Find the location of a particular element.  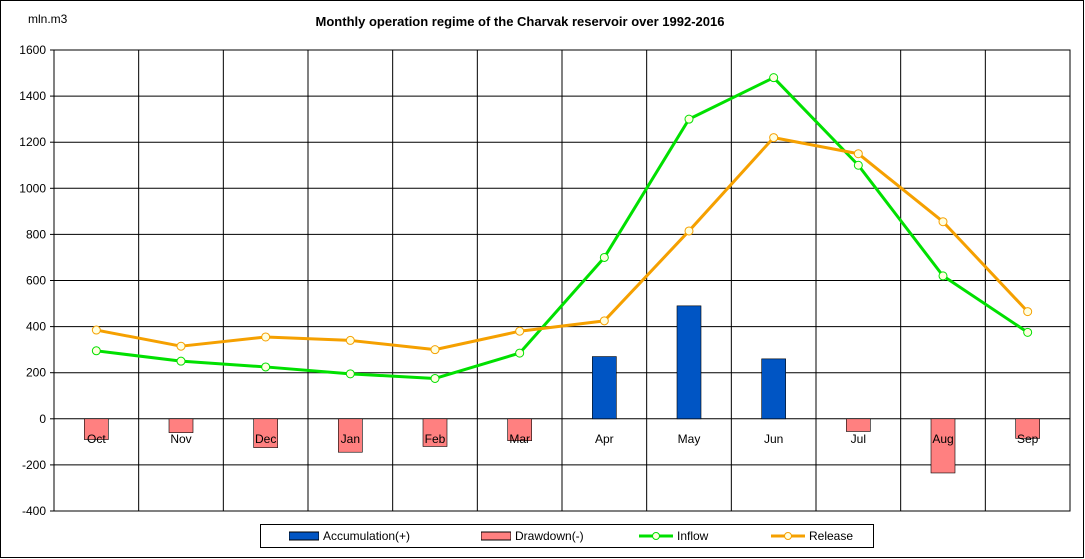

x-tick-label: Sep is located at coordinates (1028, 439).